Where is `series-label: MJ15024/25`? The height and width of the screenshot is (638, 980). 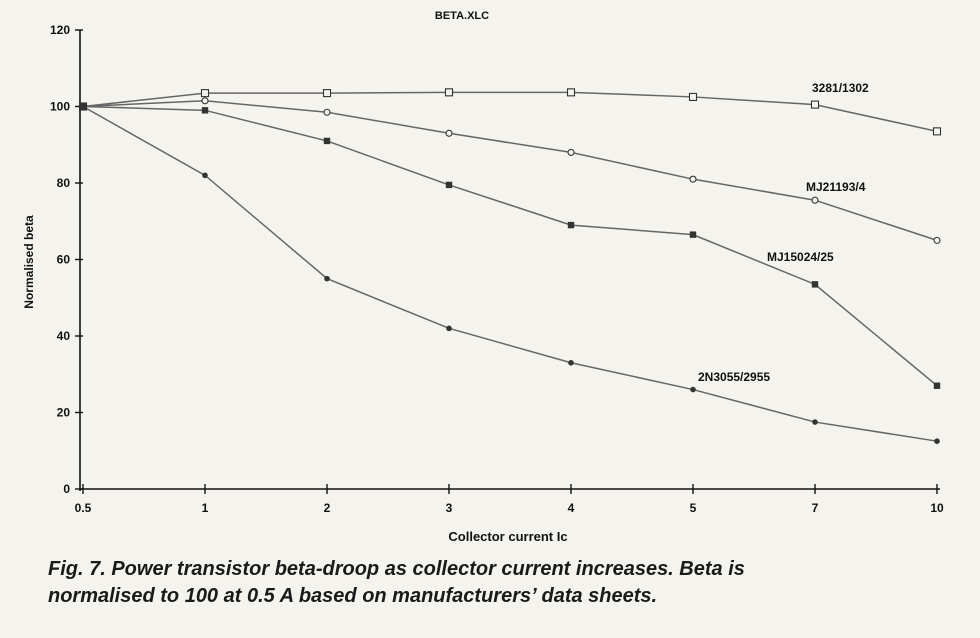 series-label: MJ15024/25 is located at coordinates (800, 257).